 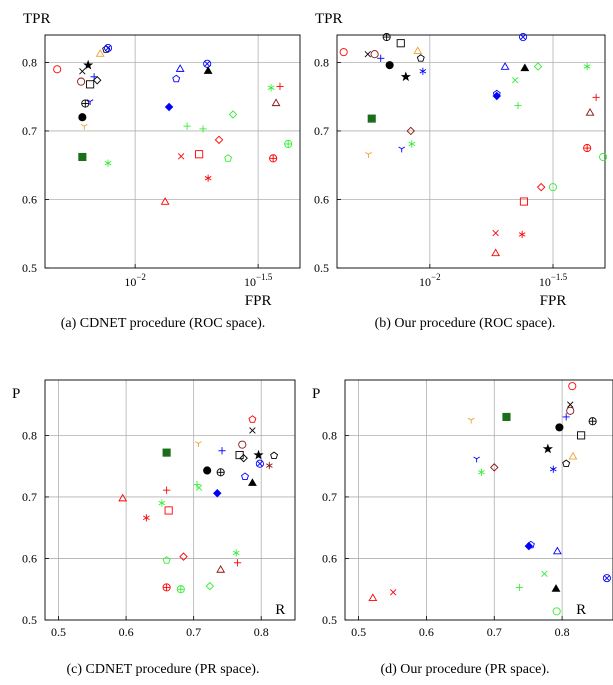 What do you see at coordinates (258, 280) in the screenshot?
I see `x-tick-label: 10−1.5` at bounding box center [258, 280].